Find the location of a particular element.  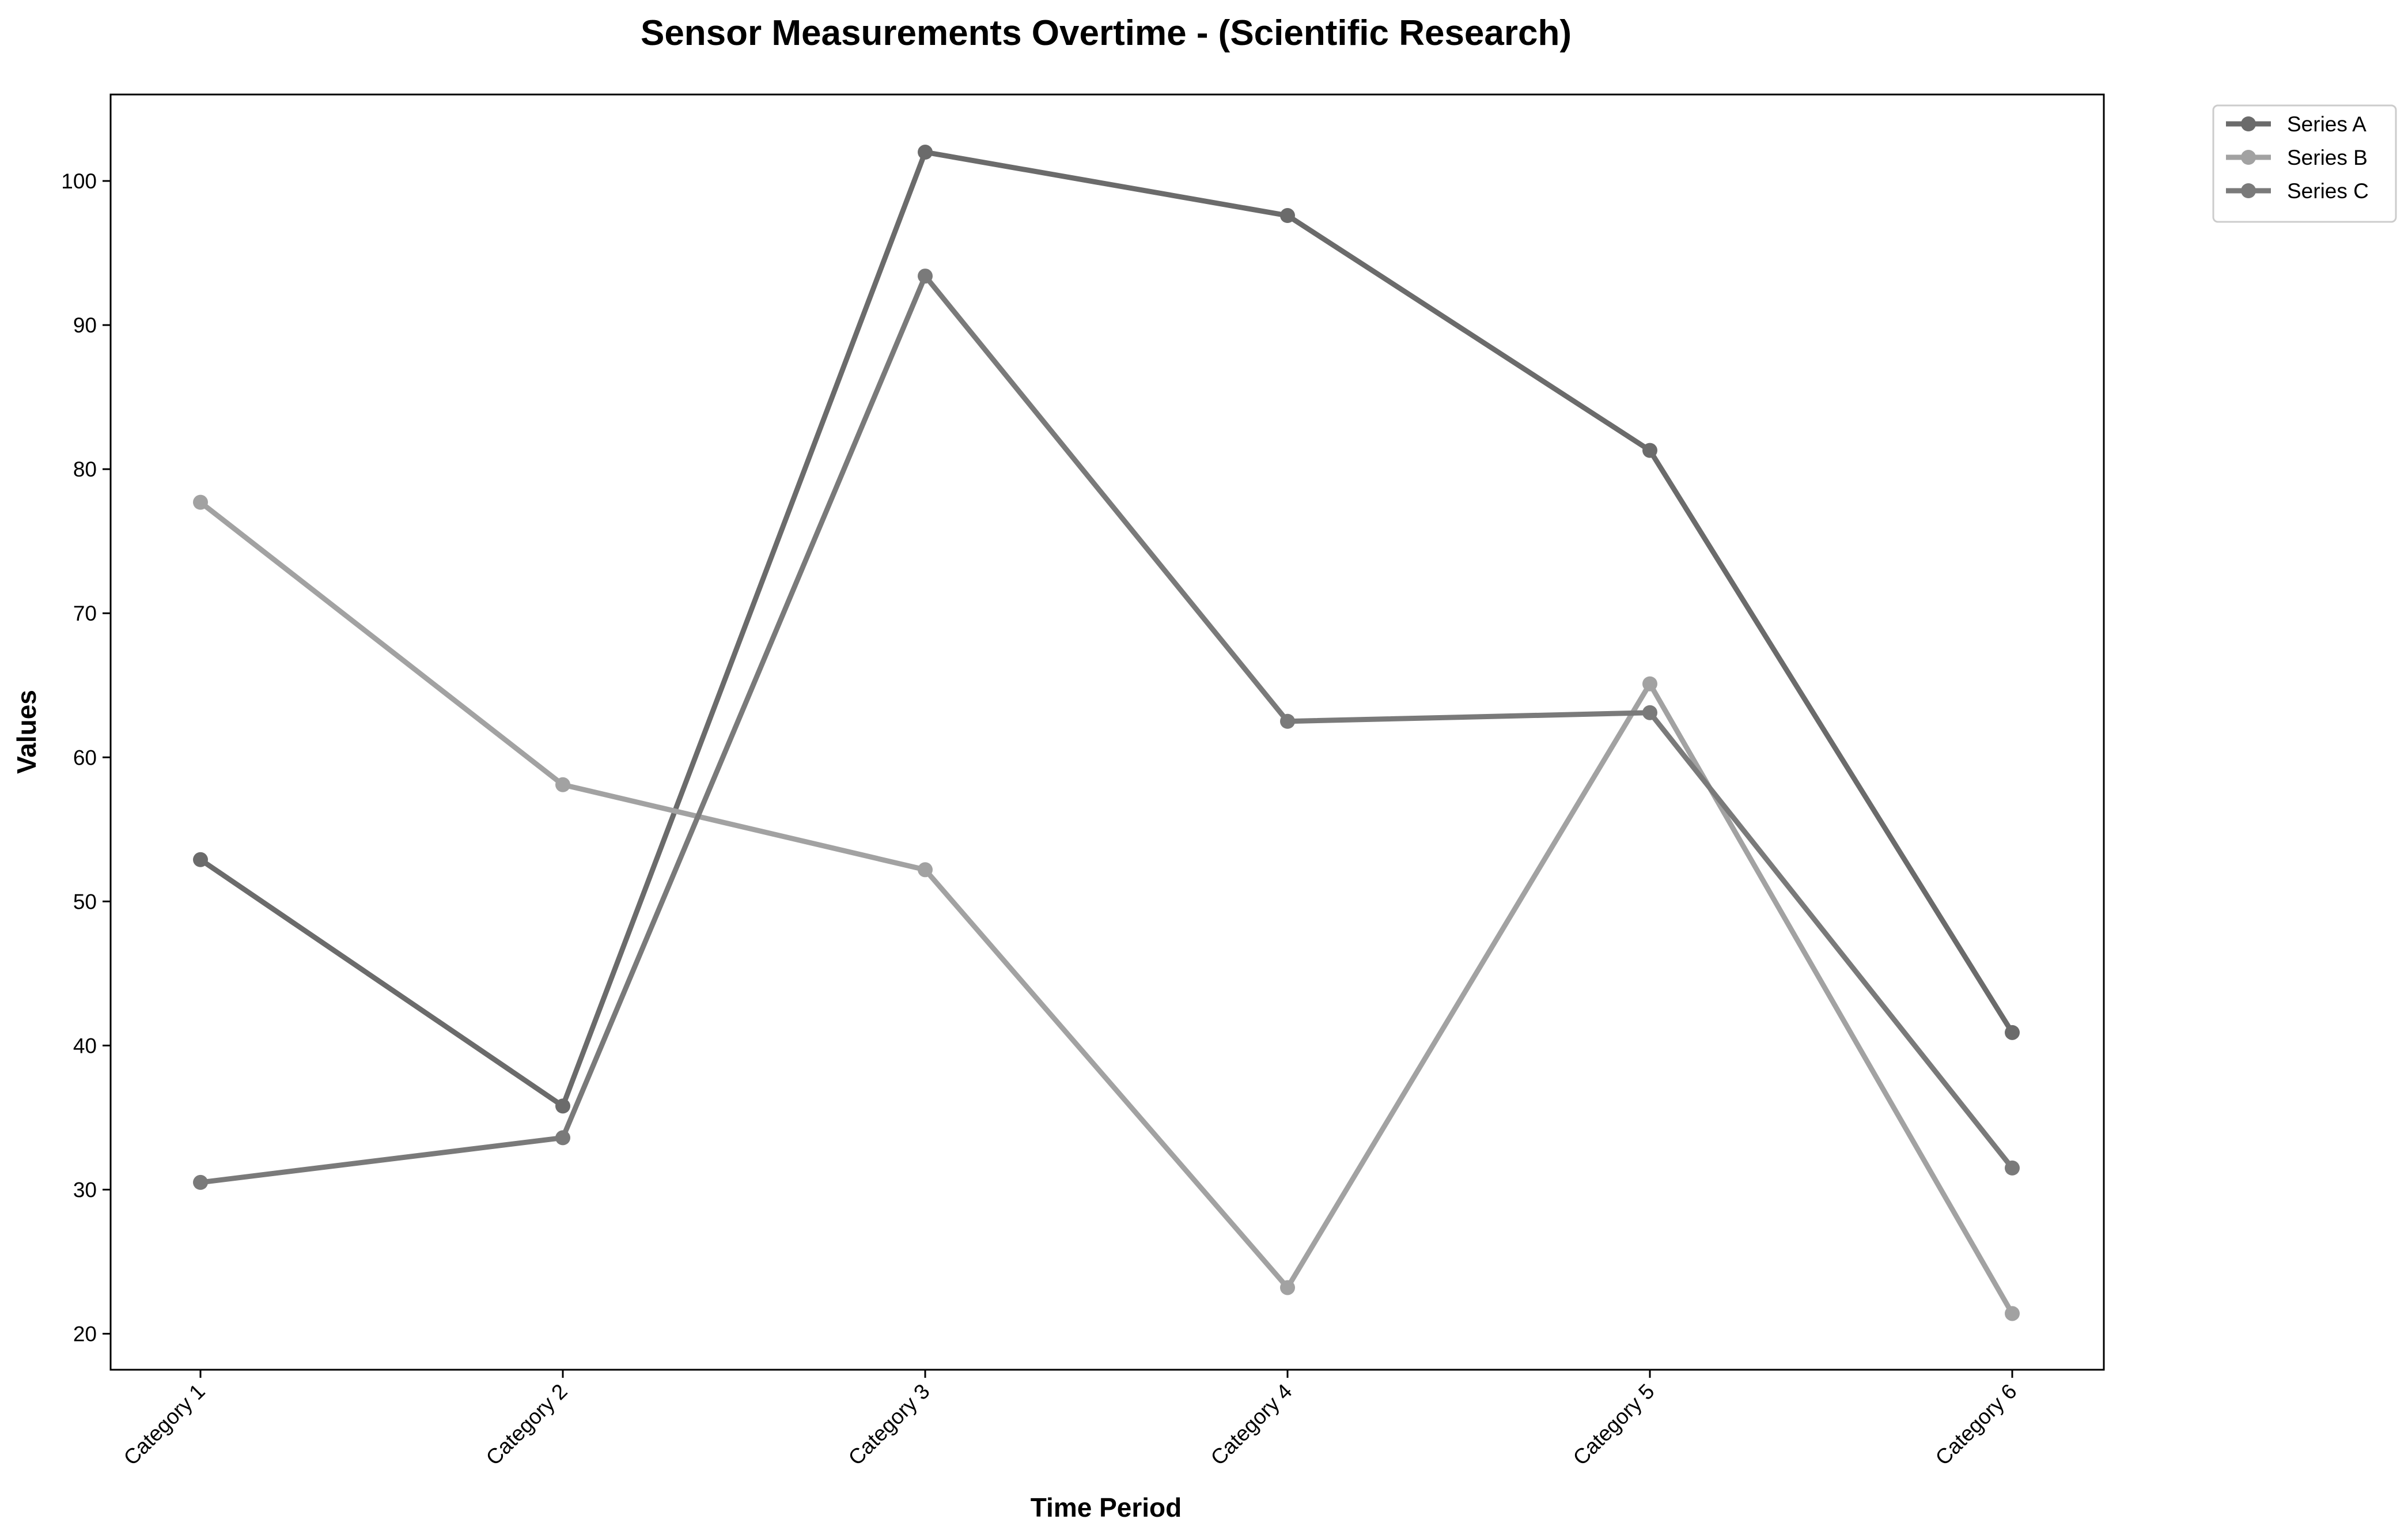

legend-label: Series C is located at coordinates (2328, 191).